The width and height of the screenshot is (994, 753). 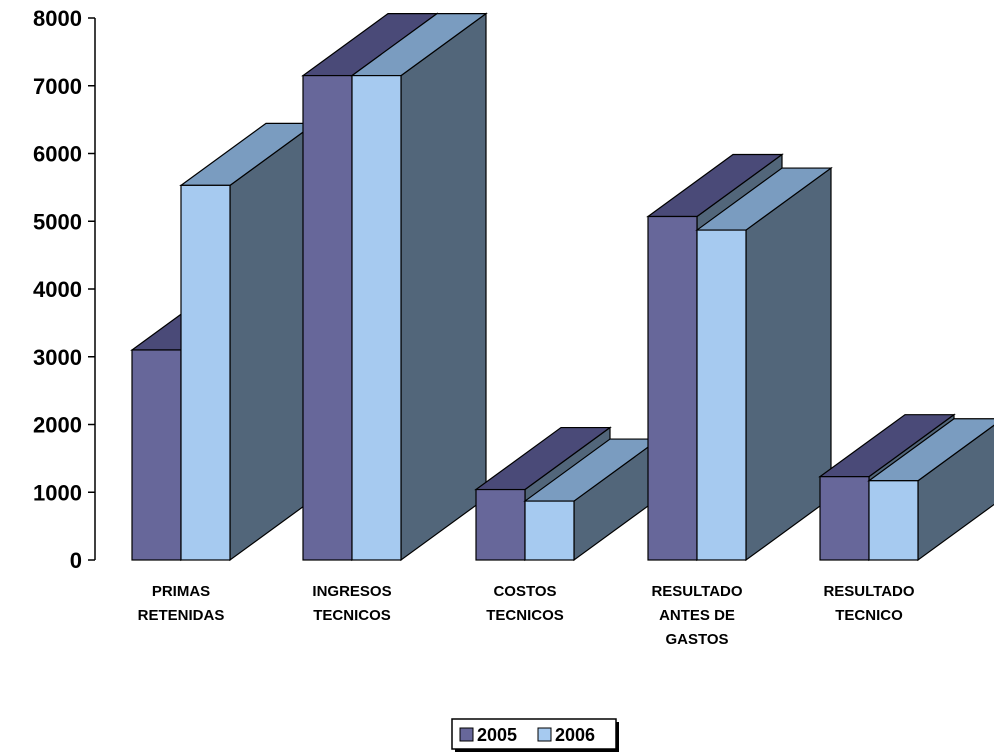 What do you see at coordinates (544, 734) in the screenshot?
I see `legend-swatch-2006` at bounding box center [544, 734].